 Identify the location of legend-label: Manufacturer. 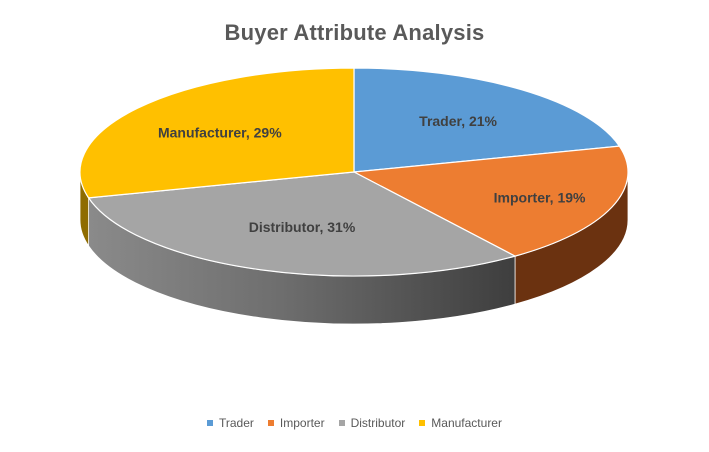
(466, 423).